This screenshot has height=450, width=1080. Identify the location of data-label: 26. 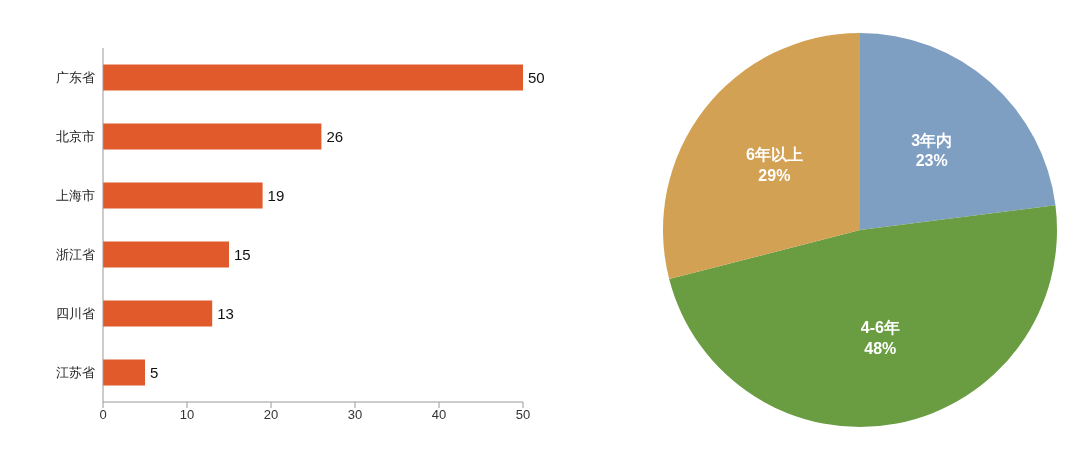
(335, 136).